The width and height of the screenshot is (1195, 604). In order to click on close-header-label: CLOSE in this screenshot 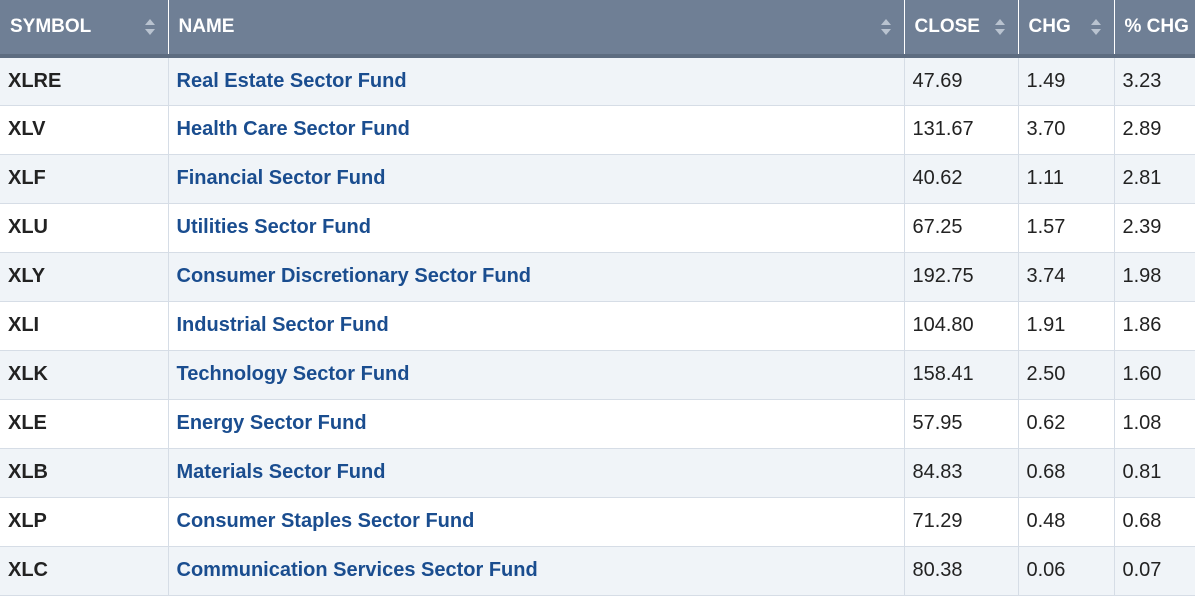, I will do `click(947, 26)`.